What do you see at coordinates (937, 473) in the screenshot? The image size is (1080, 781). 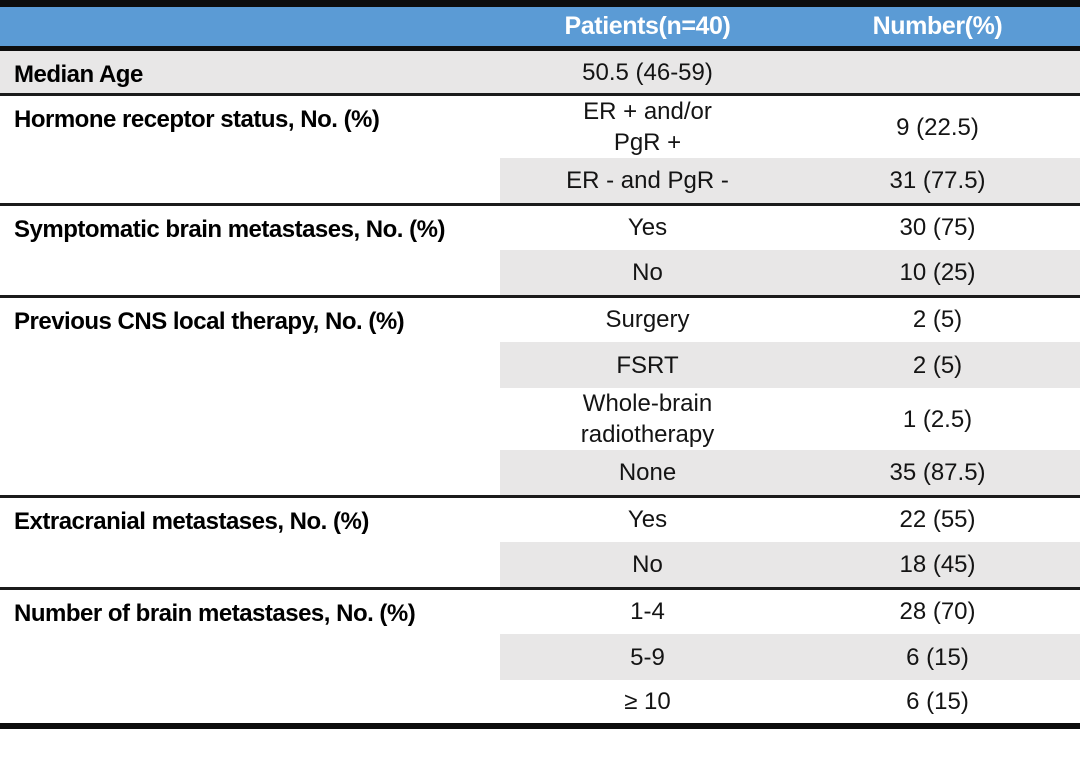 I see `number-value: 35 (87.5)` at bounding box center [937, 473].